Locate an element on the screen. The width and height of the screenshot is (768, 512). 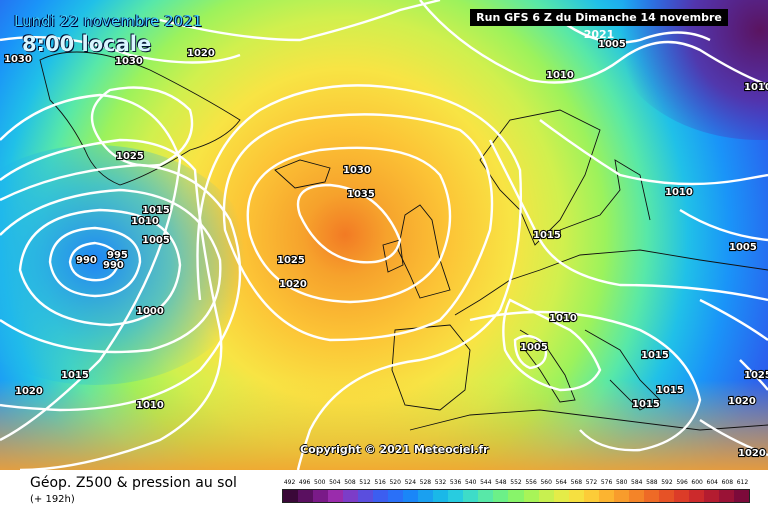
isobar-1020-nw is located at coordinates (300, 21).